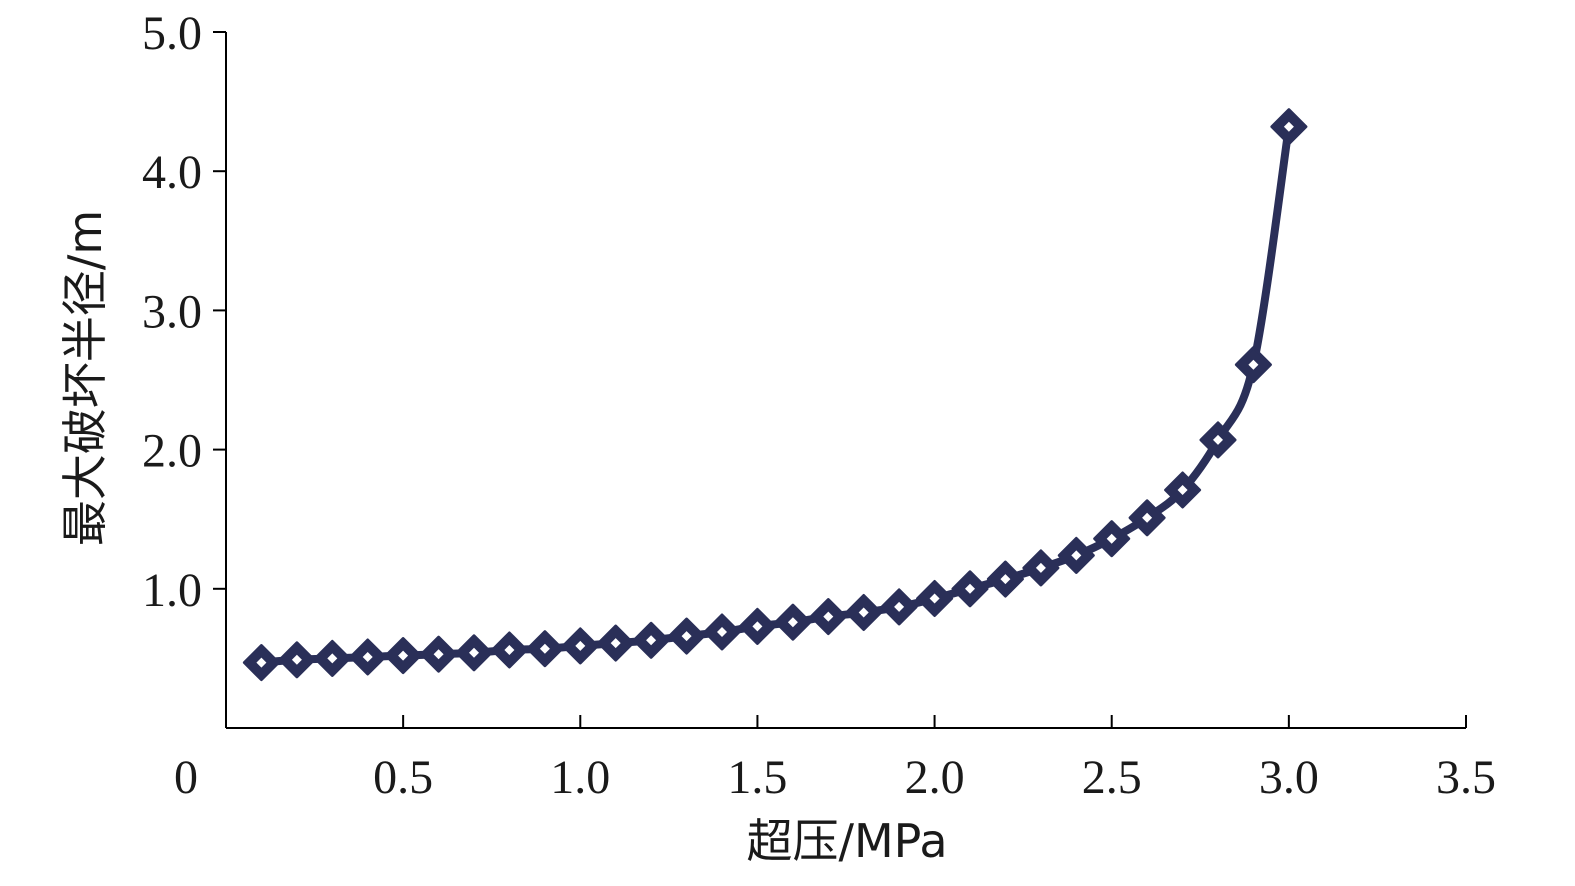 Image resolution: width=1575 pixels, height=886 pixels. What do you see at coordinates (172, 172) in the screenshot?
I see `y-tick-label: 4.0` at bounding box center [172, 172].